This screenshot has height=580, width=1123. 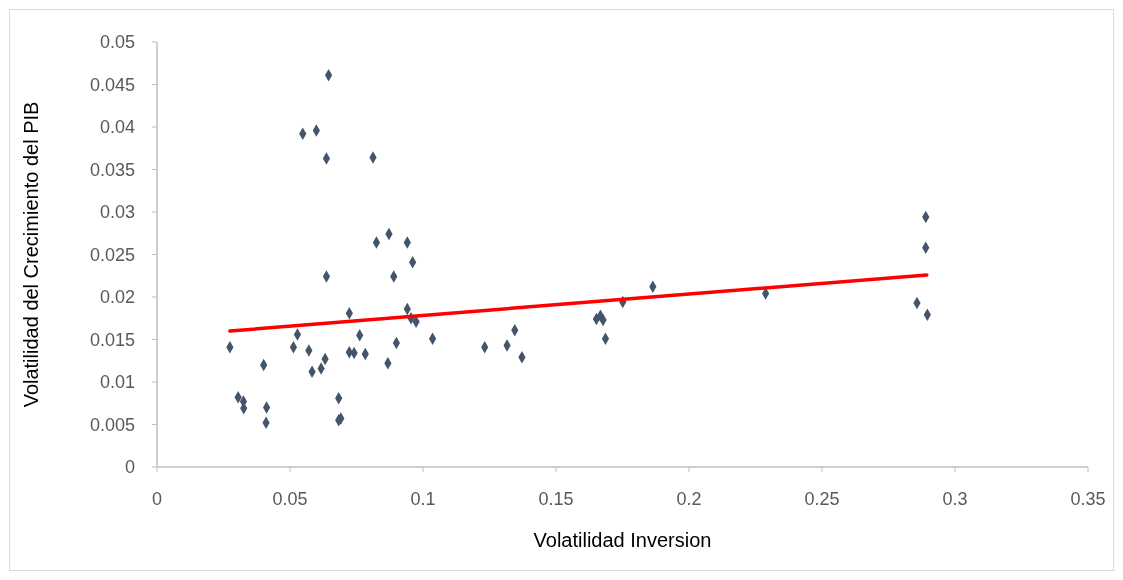 I want to click on y-tick-label: 0.015, so click(x=112, y=339).